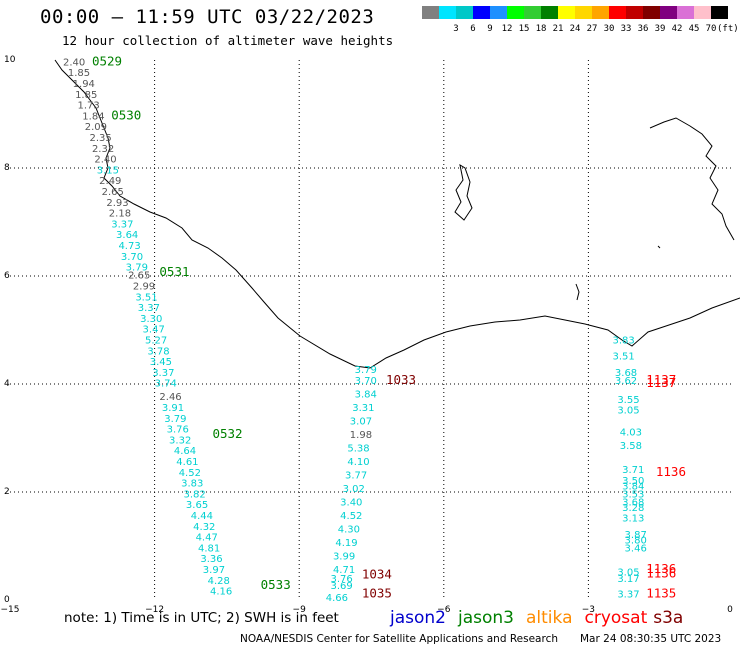 Image resolution: width=740 pixels, height=650 pixels. What do you see at coordinates (418, 618) in the screenshot?
I see `legend-jason2: jason2` at bounding box center [418, 618].